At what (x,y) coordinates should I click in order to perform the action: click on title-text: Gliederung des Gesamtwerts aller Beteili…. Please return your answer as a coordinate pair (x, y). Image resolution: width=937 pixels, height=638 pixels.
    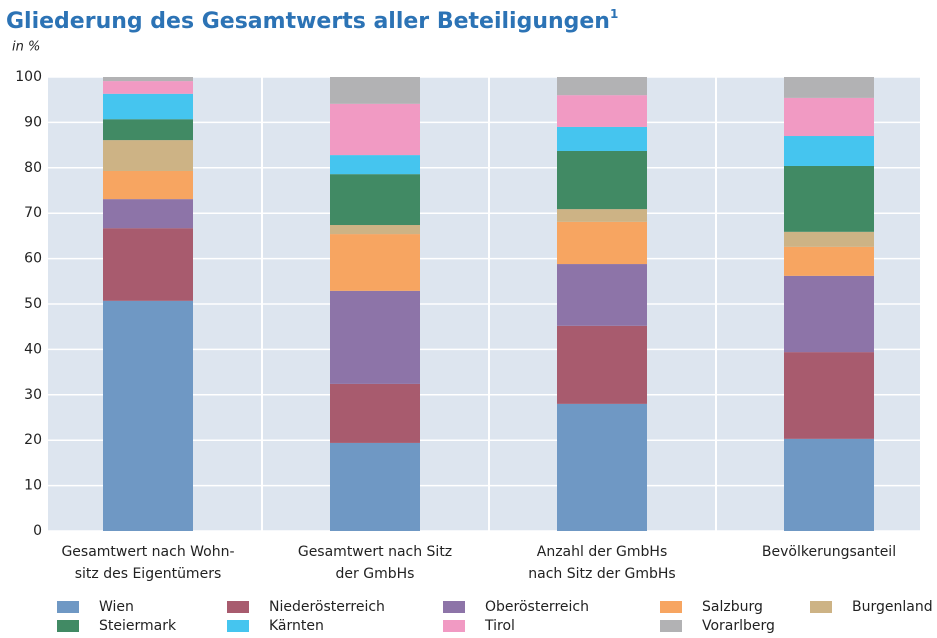
    Looking at the image, I should click on (308, 21).